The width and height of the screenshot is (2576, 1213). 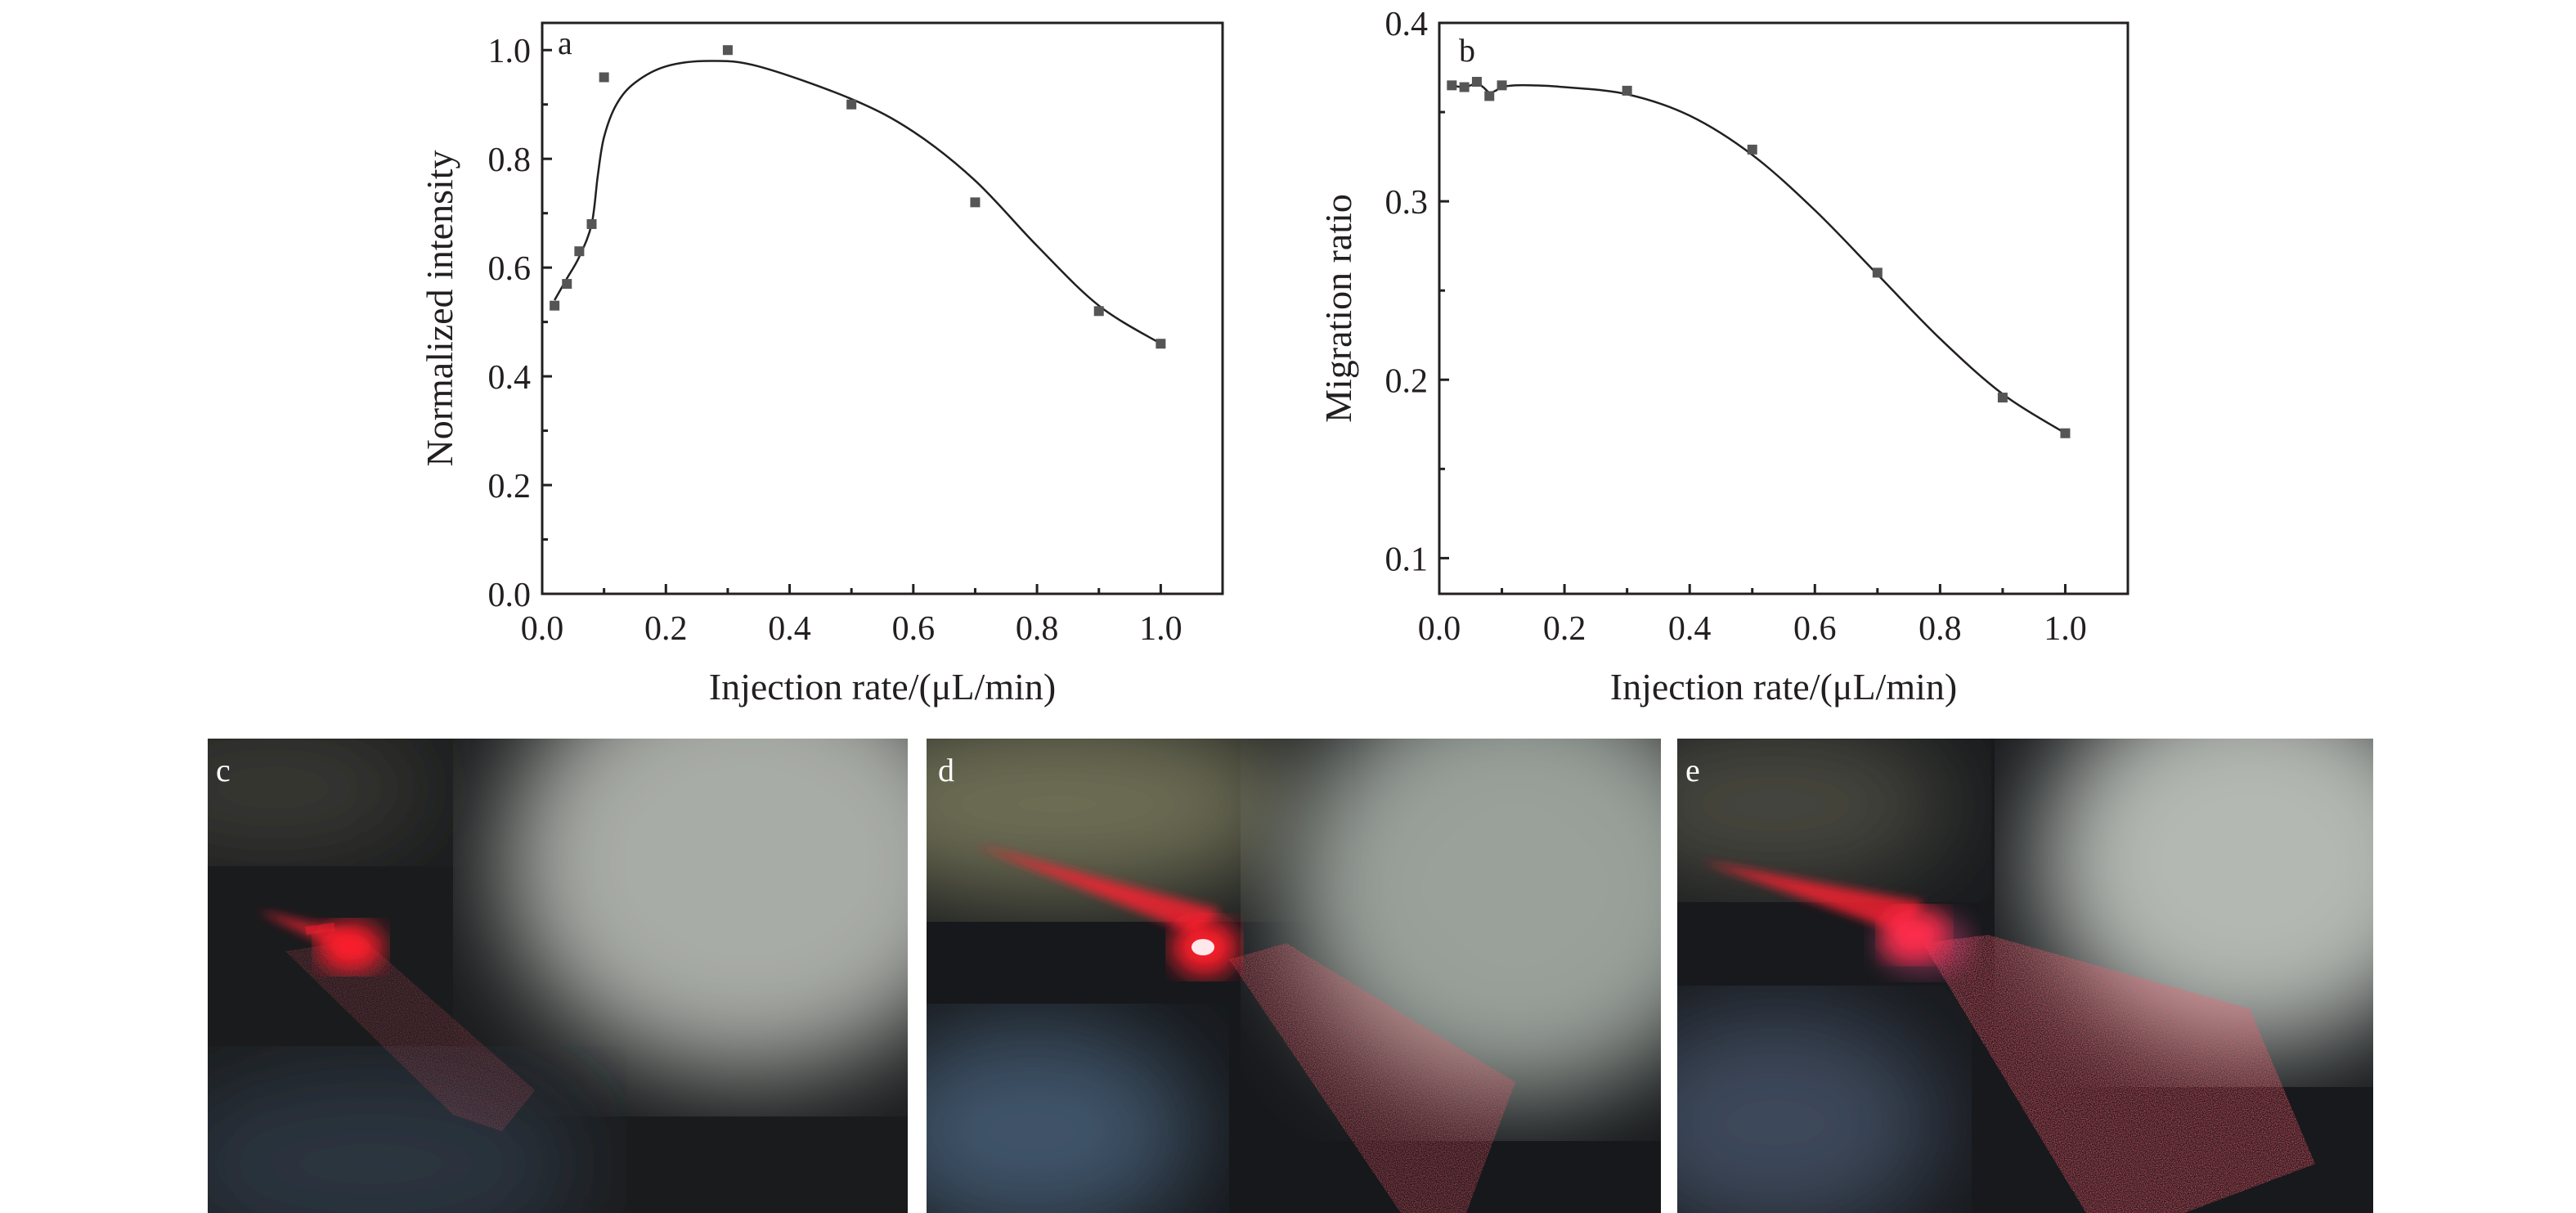 I want to click on y-tick-label: 0.1, so click(x=1407, y=559).